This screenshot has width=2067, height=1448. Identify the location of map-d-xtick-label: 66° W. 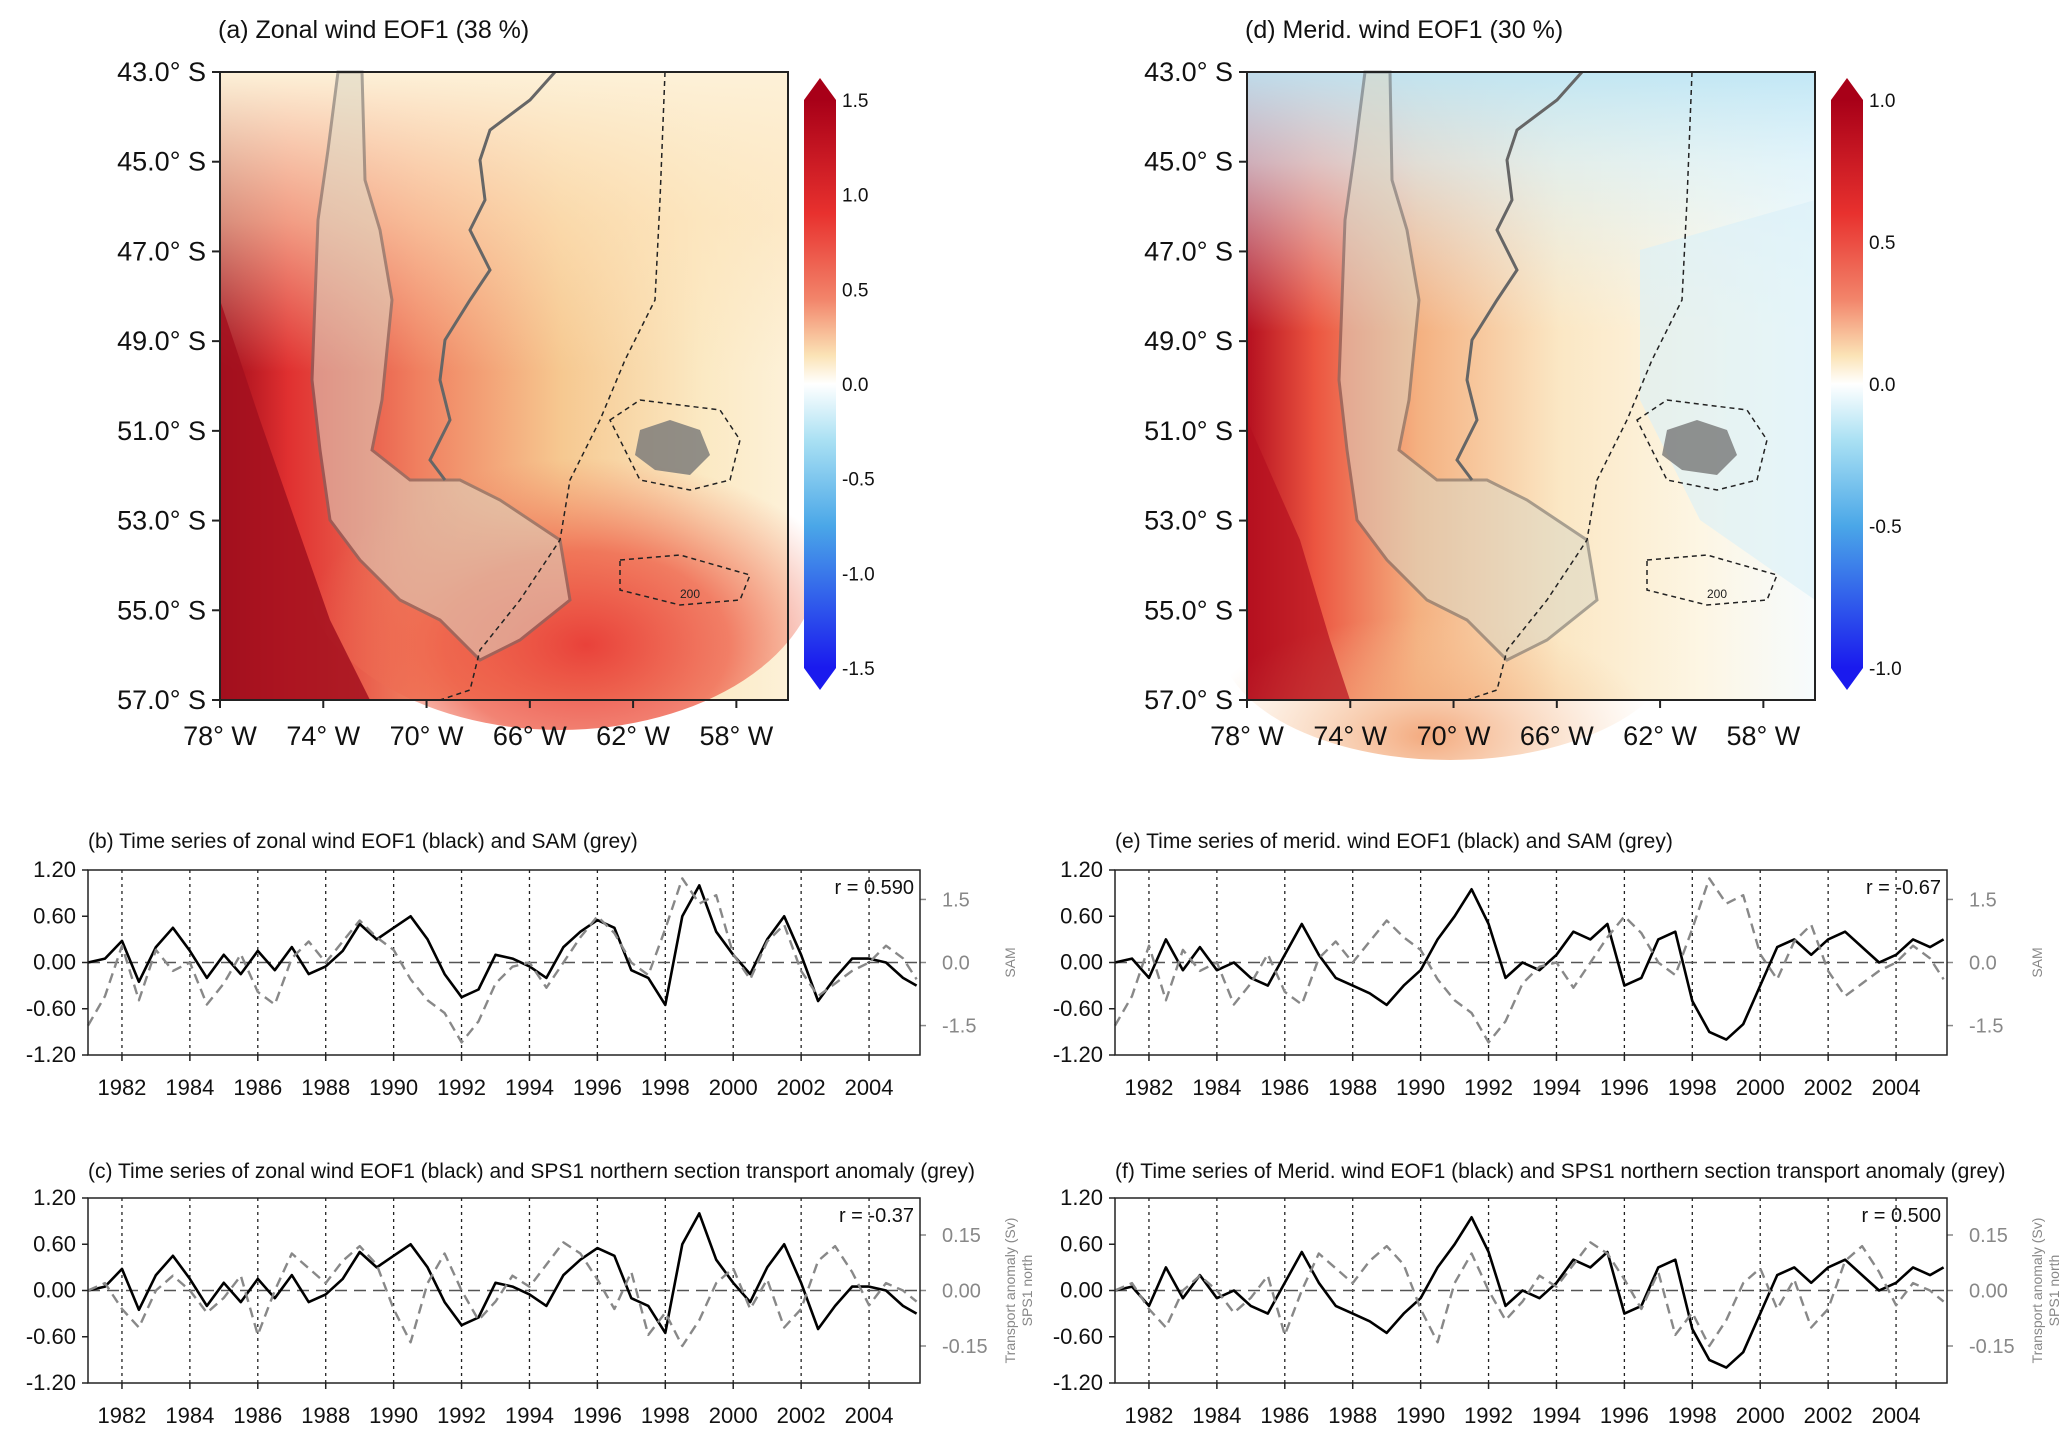
(1557, 736).